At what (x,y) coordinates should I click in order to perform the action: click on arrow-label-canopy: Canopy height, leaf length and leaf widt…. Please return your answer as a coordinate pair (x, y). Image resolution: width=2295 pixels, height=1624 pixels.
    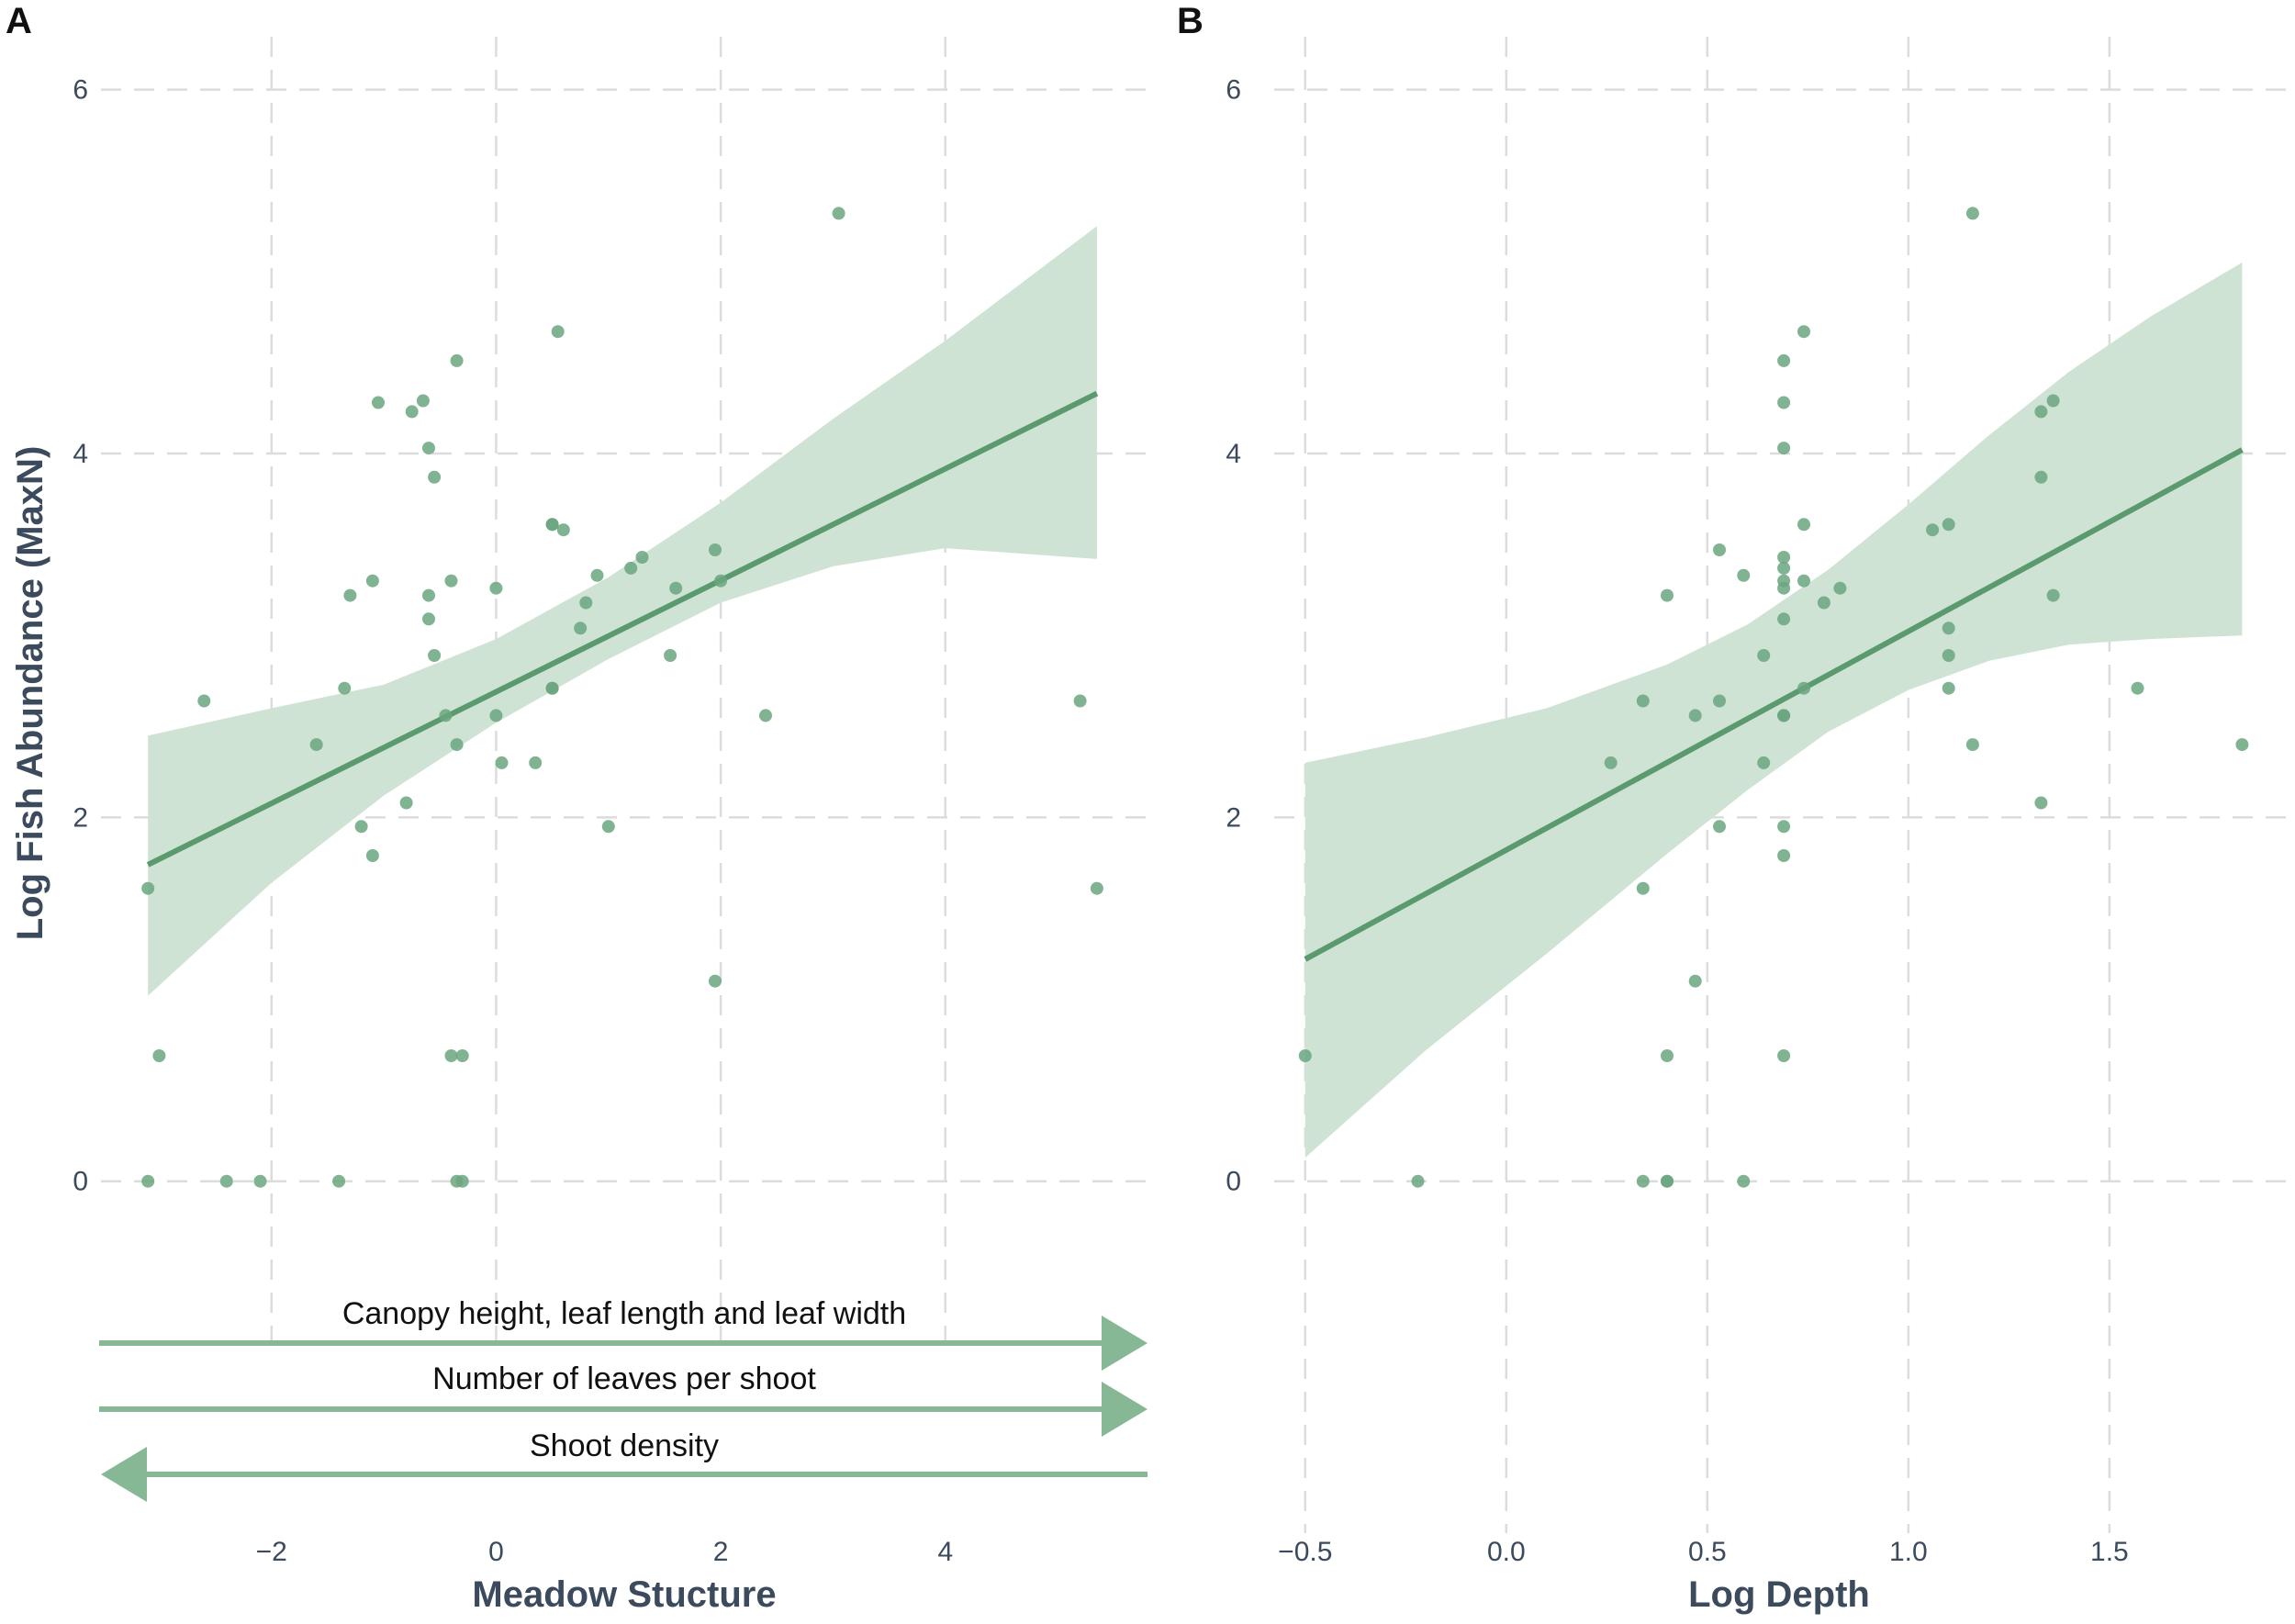
    Looking at the image, I should click on (624, 1313).